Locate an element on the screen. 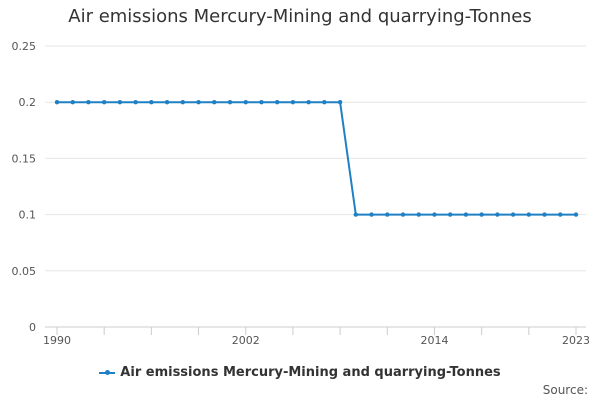 This screenshot has width=600, height=400. x-tick-label: 2002 is located at coordinates (246, 340).